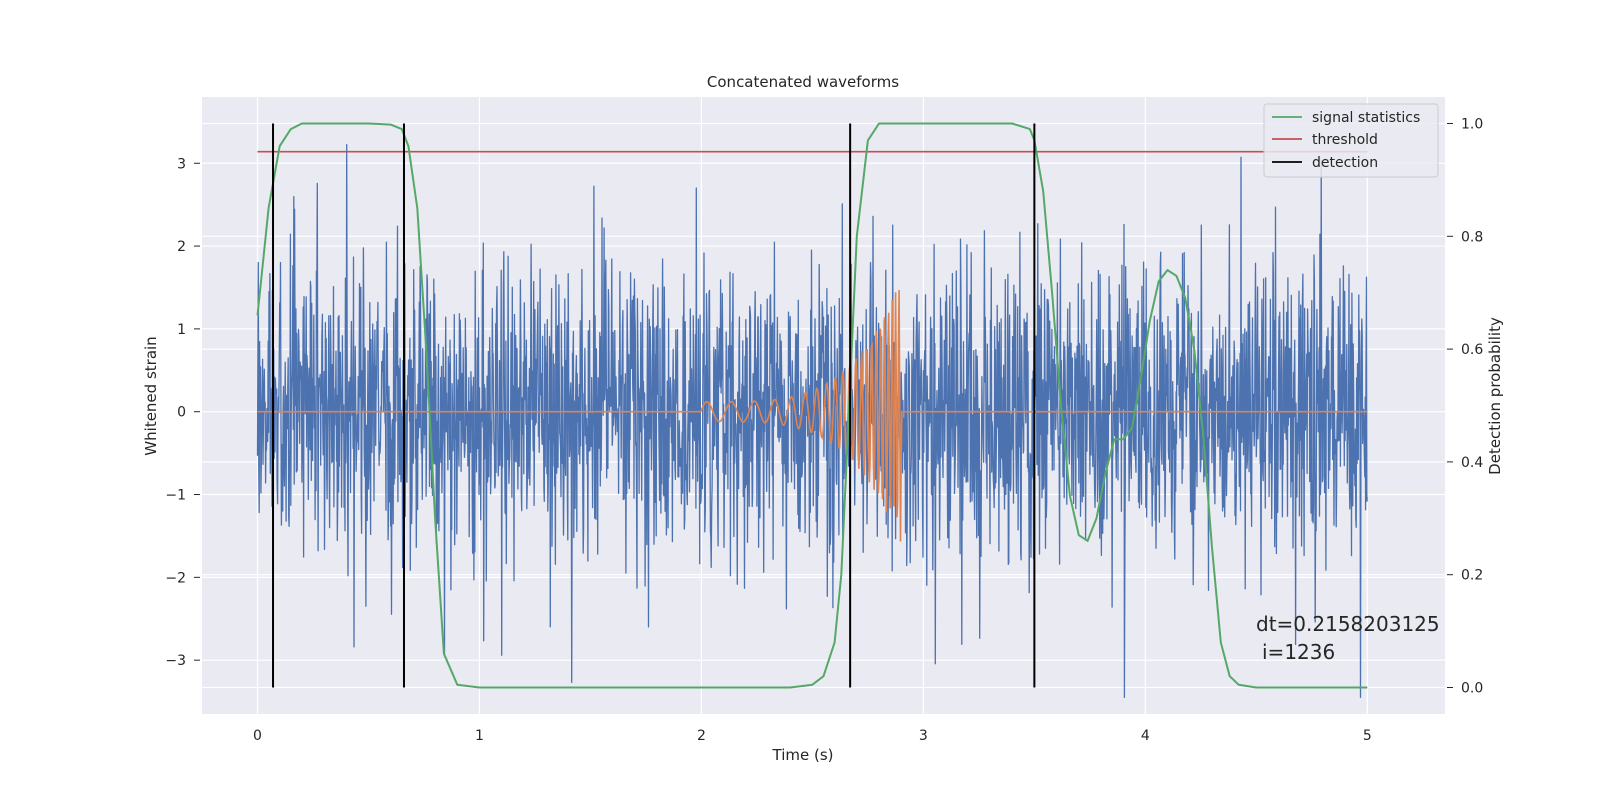  Describe the element at coordinates (1472, 576) in the screenshot. I see `y-tick-label-right: 0.2` at that location.